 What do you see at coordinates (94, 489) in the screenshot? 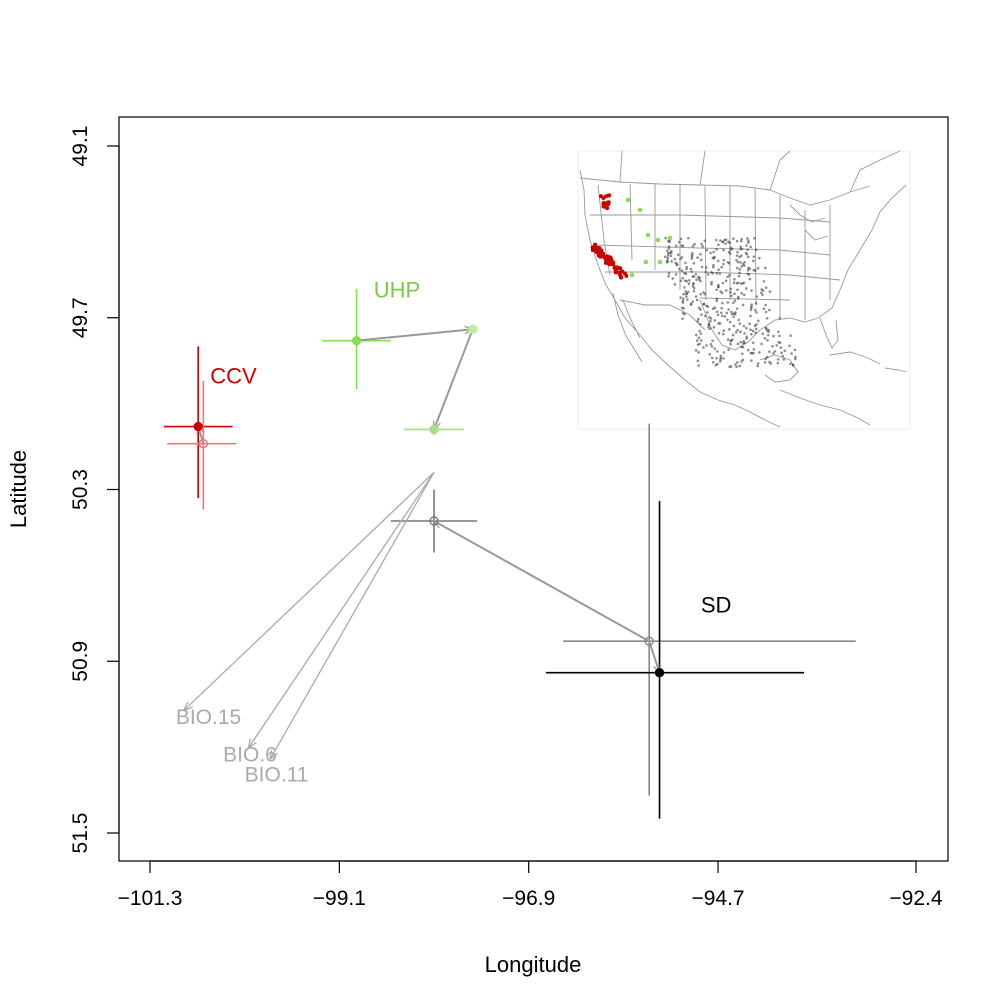
I see `y-axis: 49.1 49.7 50.3 50.9 51.5` at bounding box center [94, 489].